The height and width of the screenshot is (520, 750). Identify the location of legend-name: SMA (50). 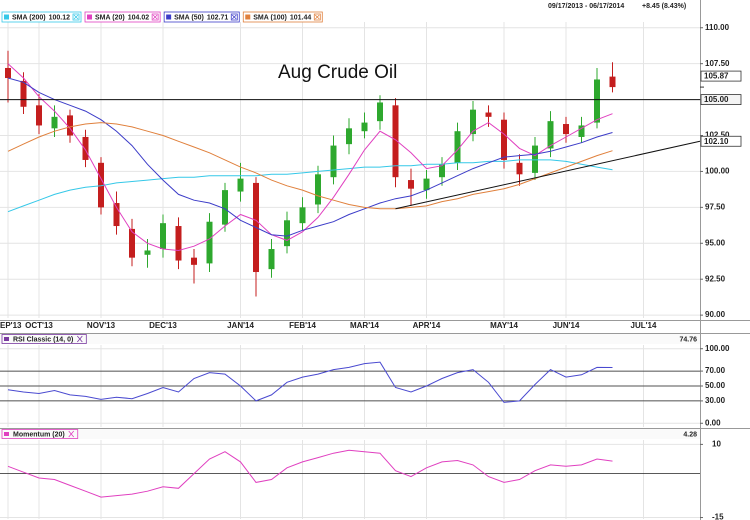
(189, 17).